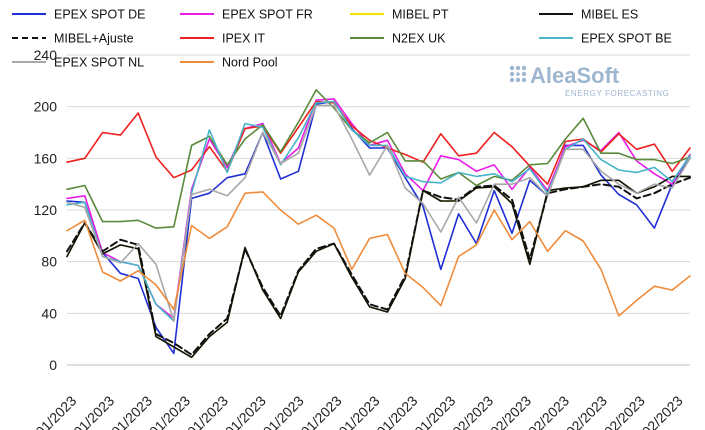 This screenshot has width=705, height=430. I want to click on legend-label-mibel-es: MIBEL ES, so click(609, 15).